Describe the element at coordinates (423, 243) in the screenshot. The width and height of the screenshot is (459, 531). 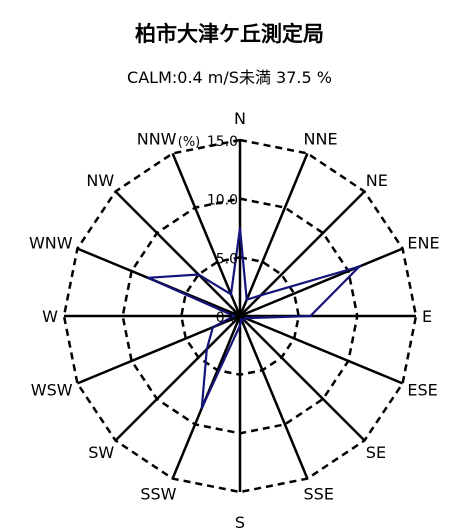
I see `direction-label-ene: ENE` at that location.